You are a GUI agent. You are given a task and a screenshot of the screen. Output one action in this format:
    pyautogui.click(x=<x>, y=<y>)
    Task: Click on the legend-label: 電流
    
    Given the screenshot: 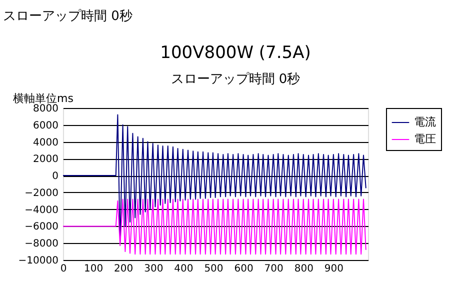 What is the action you would take?
    pyautogui.click(x=425, y=122)
    